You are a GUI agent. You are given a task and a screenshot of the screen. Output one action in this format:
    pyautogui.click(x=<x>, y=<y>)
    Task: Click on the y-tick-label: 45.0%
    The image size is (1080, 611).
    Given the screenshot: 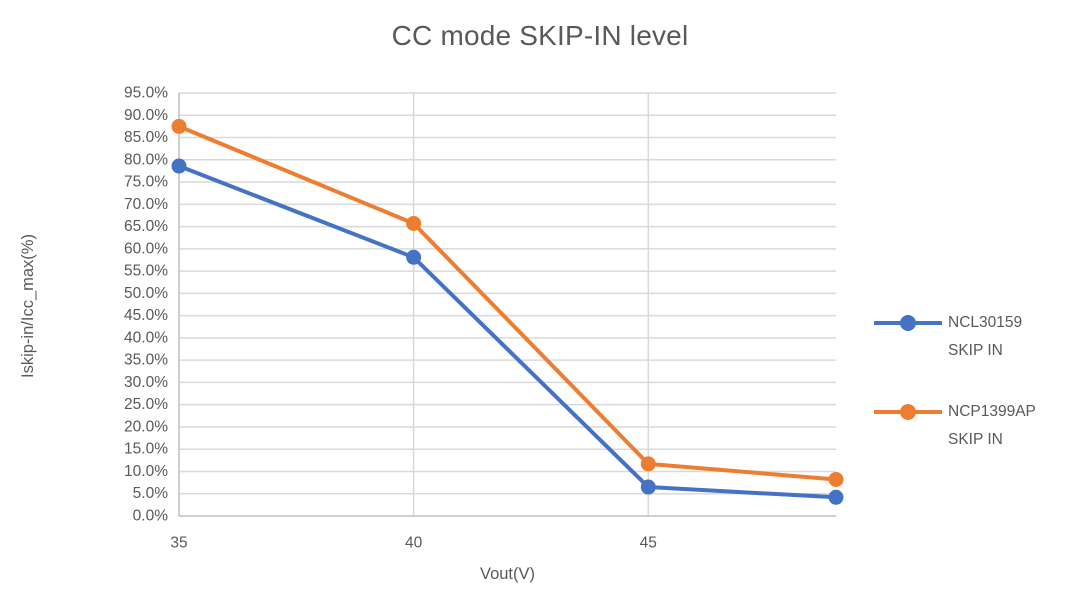 What is the action you would take?
    pyautogui.click(x=146, y=315)
    